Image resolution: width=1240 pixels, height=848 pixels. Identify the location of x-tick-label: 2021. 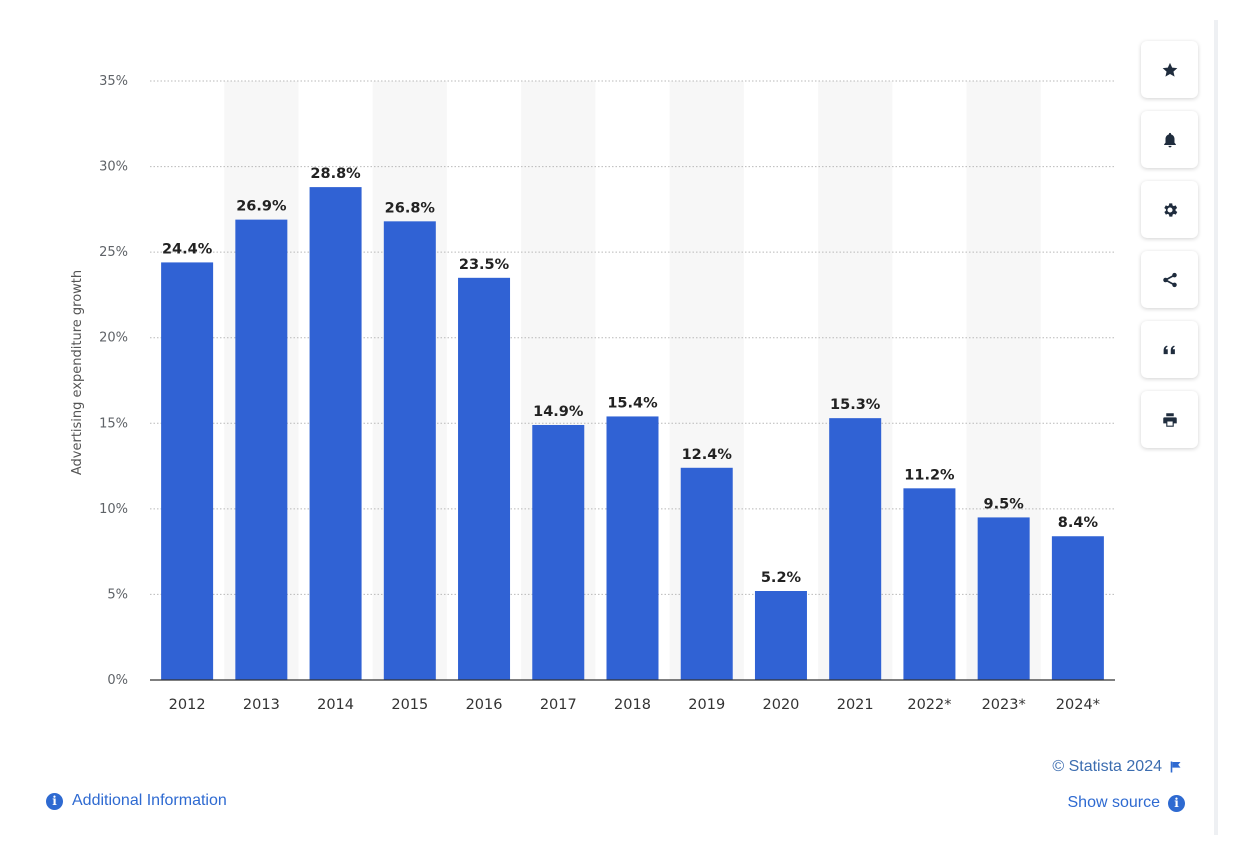
(855, 705).